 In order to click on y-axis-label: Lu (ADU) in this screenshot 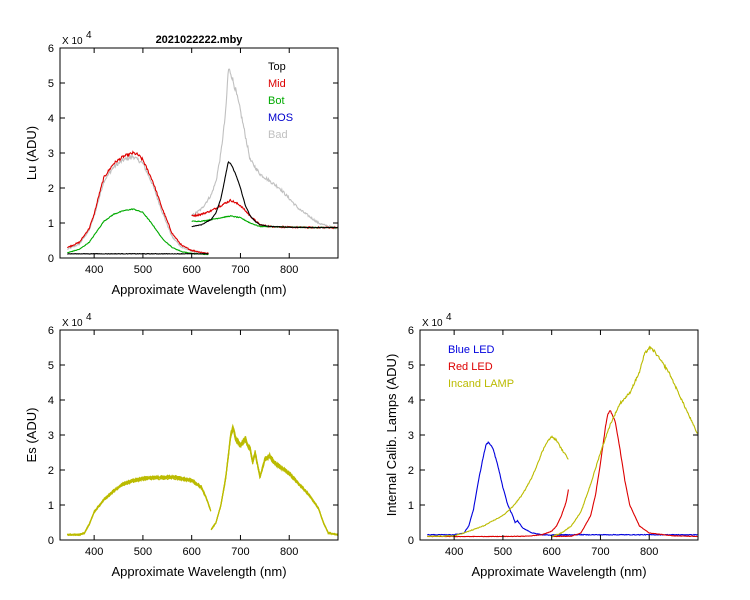, I will do `click(31, 153)`.